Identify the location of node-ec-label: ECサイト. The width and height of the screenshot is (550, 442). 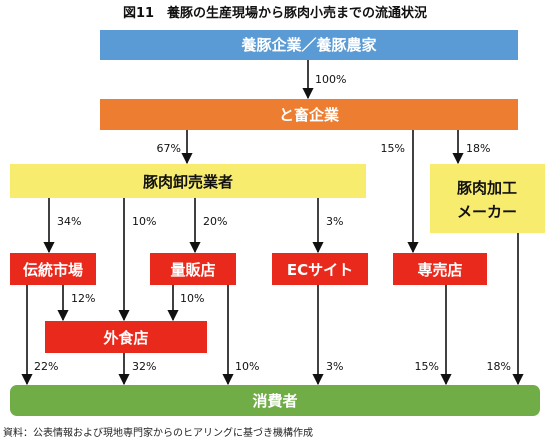
(320, 270).